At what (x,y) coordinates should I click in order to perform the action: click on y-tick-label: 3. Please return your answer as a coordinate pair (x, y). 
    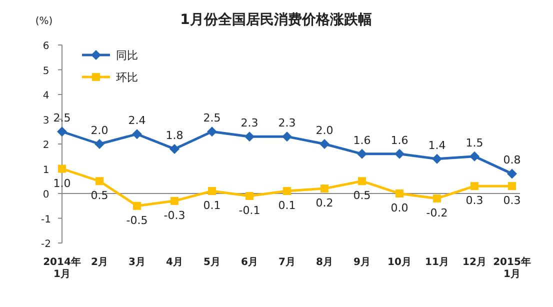
    Looking at the image, I should click on (46, 120).